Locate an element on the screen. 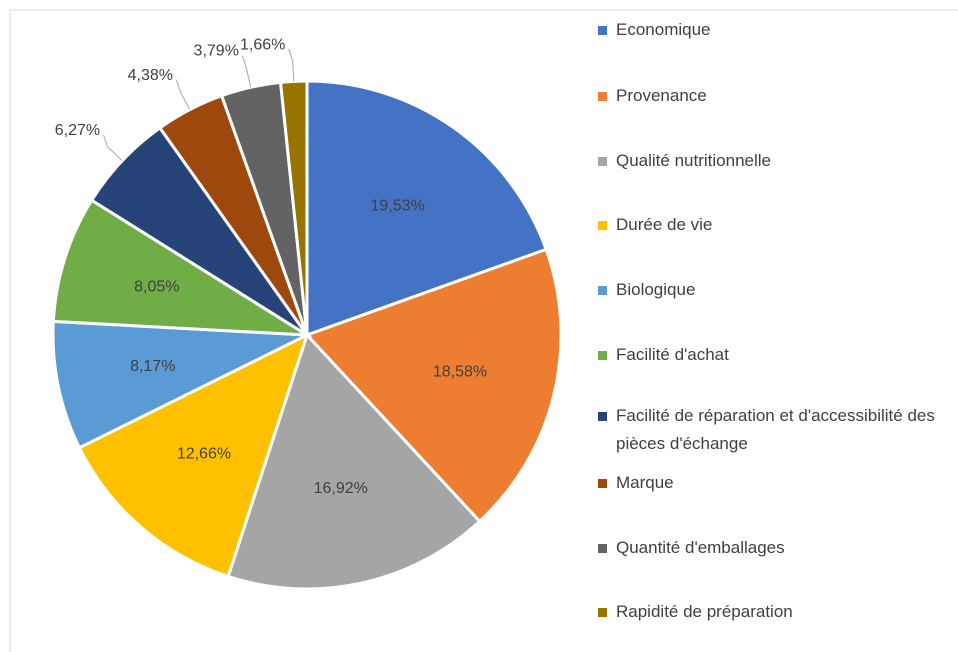 Image resolution: width=958 pixels, height=652 pixels. data-label: 8,05% is located at coordinates (156, 287).